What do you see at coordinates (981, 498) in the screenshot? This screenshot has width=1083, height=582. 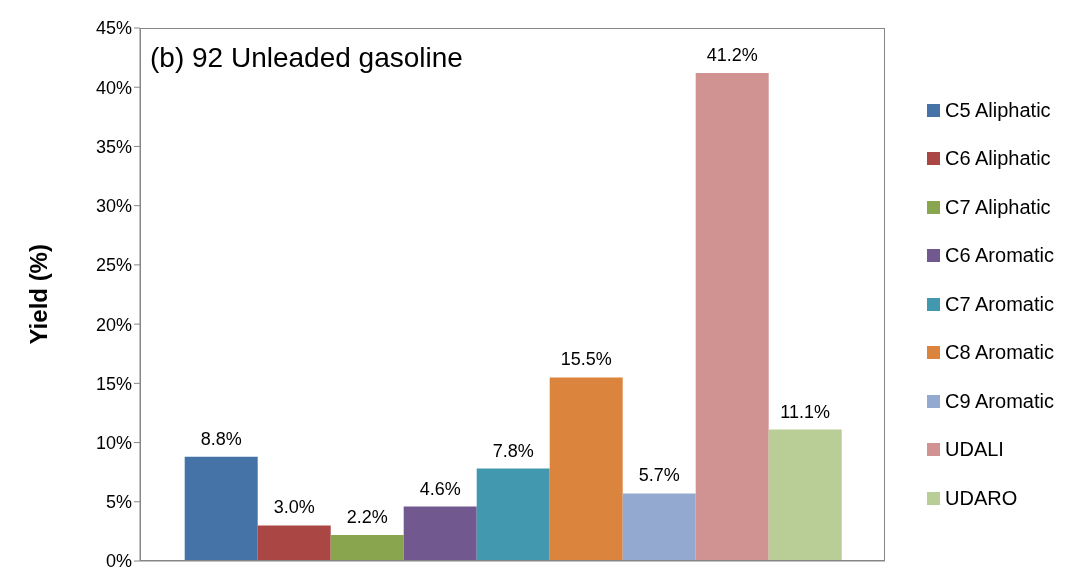 I see `legend-label: UDARO` at bounding box center [981, 498].